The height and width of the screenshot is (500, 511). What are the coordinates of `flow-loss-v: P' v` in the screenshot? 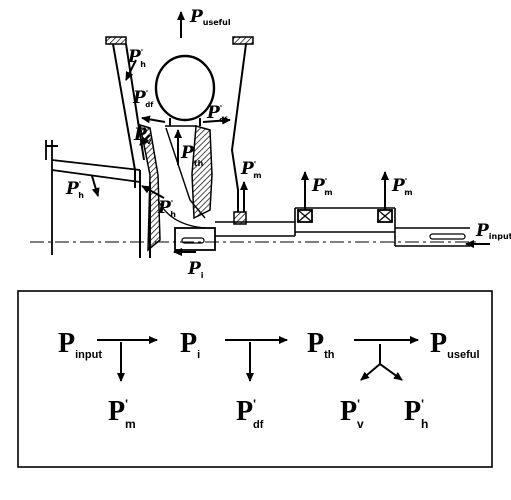 It's located at (352, 413).